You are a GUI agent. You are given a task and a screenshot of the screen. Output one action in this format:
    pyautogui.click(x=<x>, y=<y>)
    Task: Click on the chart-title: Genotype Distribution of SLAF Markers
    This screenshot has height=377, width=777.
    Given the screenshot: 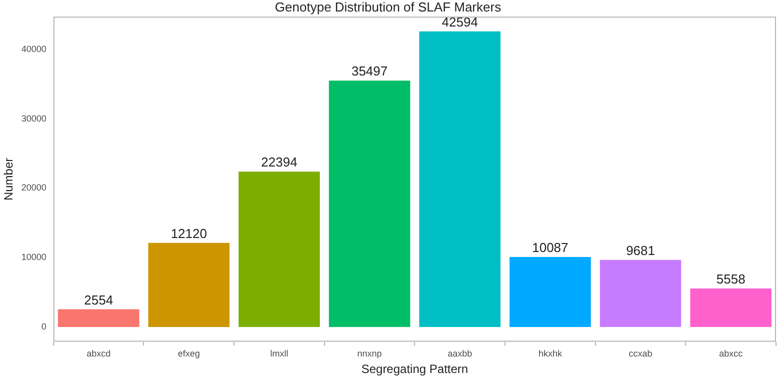 What is the action you would take?
    pyautogui.click(x=388, y=7)
    